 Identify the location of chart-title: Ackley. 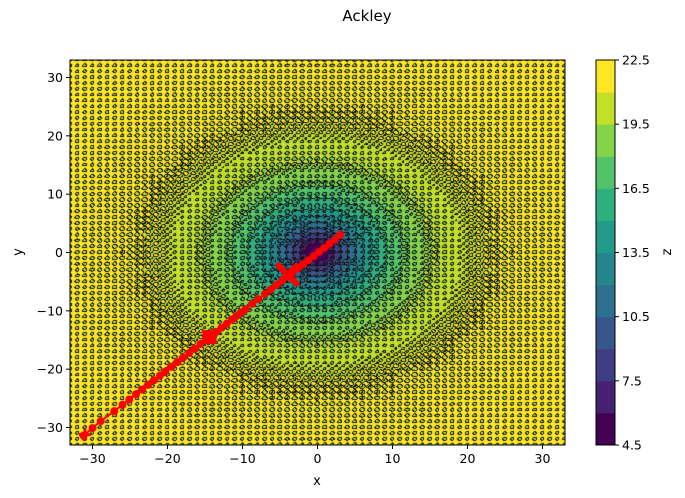
(366, 16).